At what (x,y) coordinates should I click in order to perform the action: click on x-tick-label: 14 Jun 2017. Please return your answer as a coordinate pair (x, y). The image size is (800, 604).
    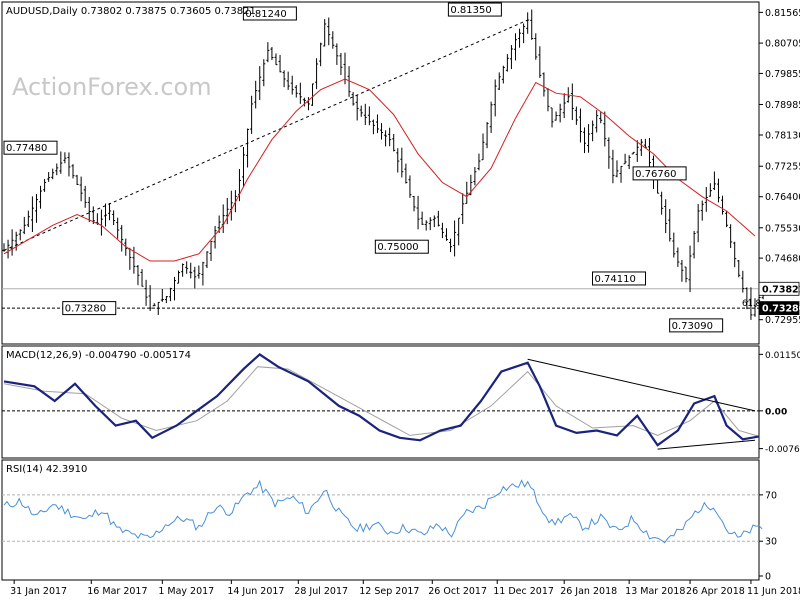
    Looking at the image, I should click on (255, 591).